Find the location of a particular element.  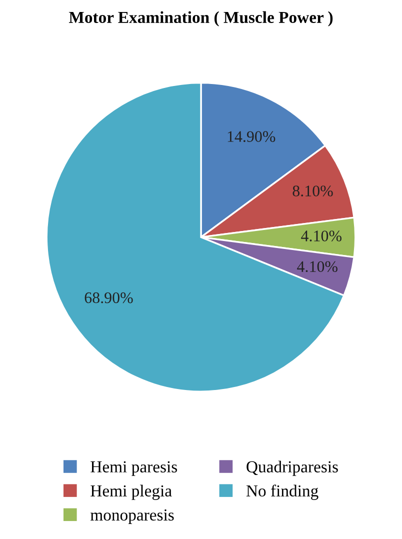

legend-label: monoparesis is located at coordinates (132, 516).